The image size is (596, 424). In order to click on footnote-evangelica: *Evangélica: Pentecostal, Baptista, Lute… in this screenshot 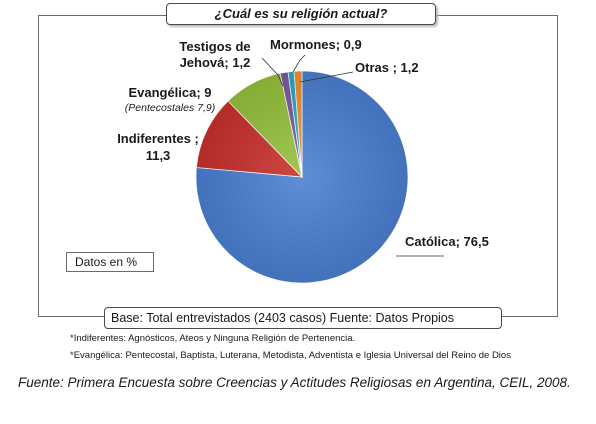, I will do `click(290, 355)`.